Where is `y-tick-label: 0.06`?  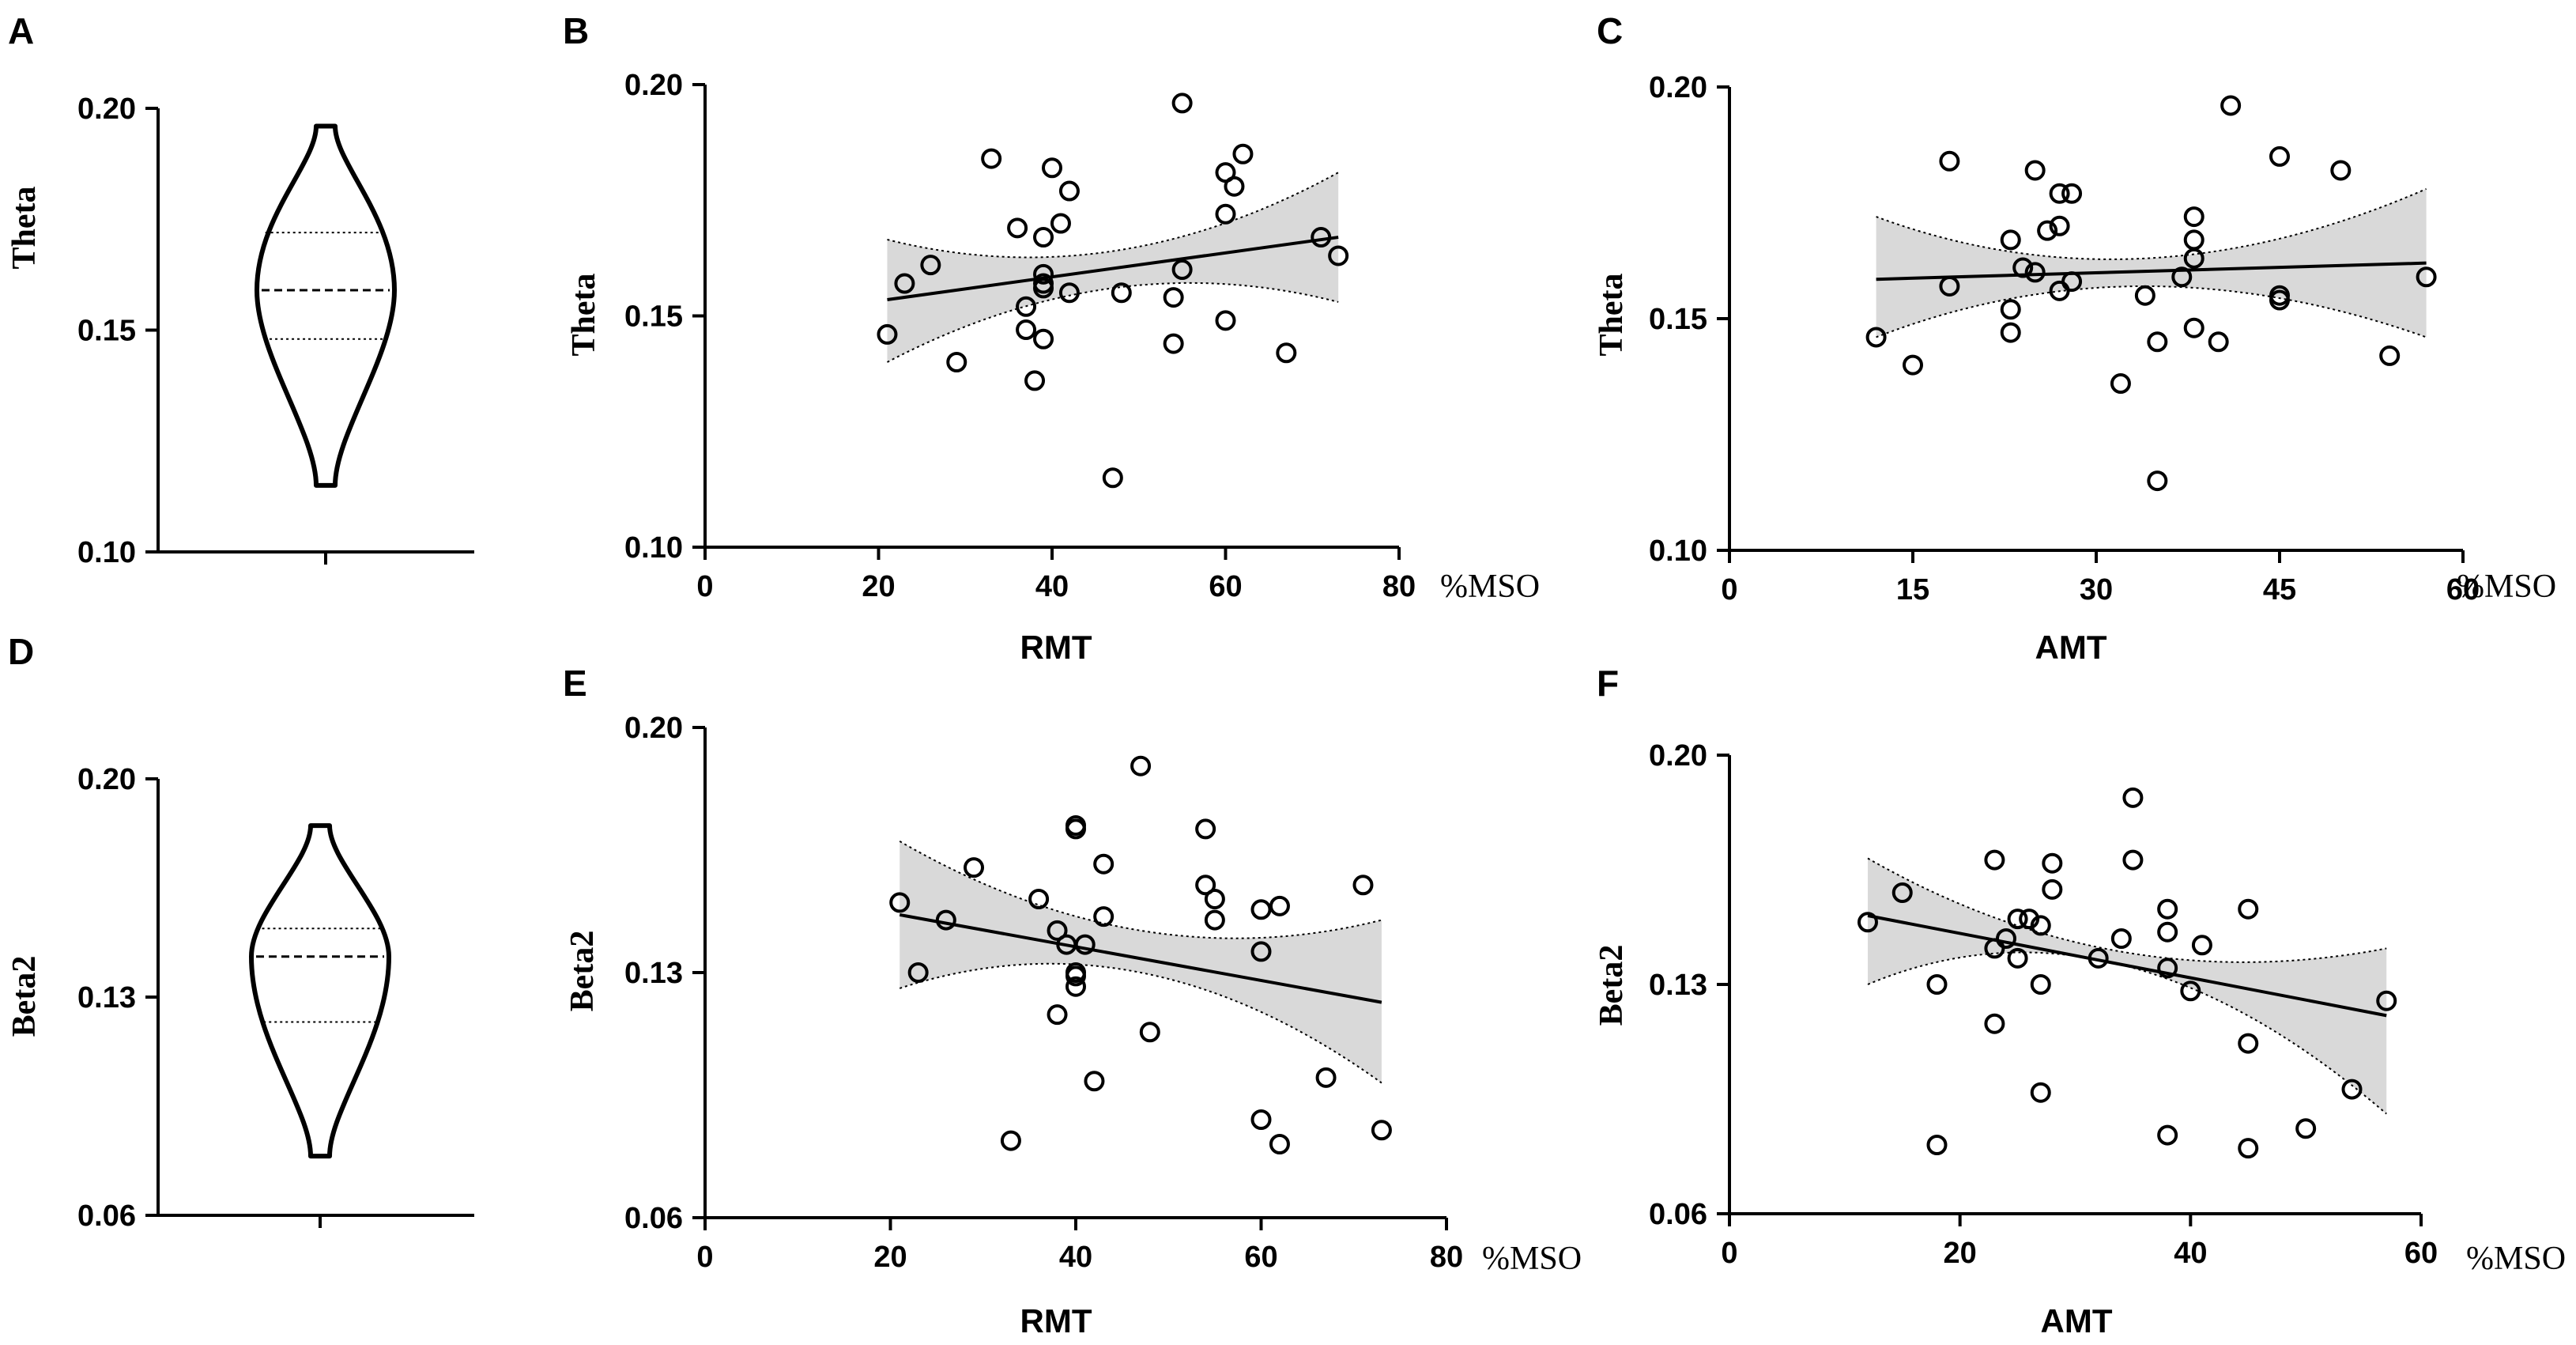
y-tick-label: 0.06 is located at coordinates (653, 1219).